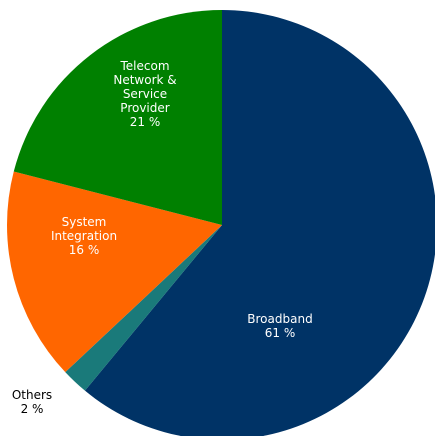 The height and width of the screenshot is (440, 435). Describe the element at coordinates (280, 333) in the screenshot. I see `pie-slice-label-line-0-1: 61 %` at that location.